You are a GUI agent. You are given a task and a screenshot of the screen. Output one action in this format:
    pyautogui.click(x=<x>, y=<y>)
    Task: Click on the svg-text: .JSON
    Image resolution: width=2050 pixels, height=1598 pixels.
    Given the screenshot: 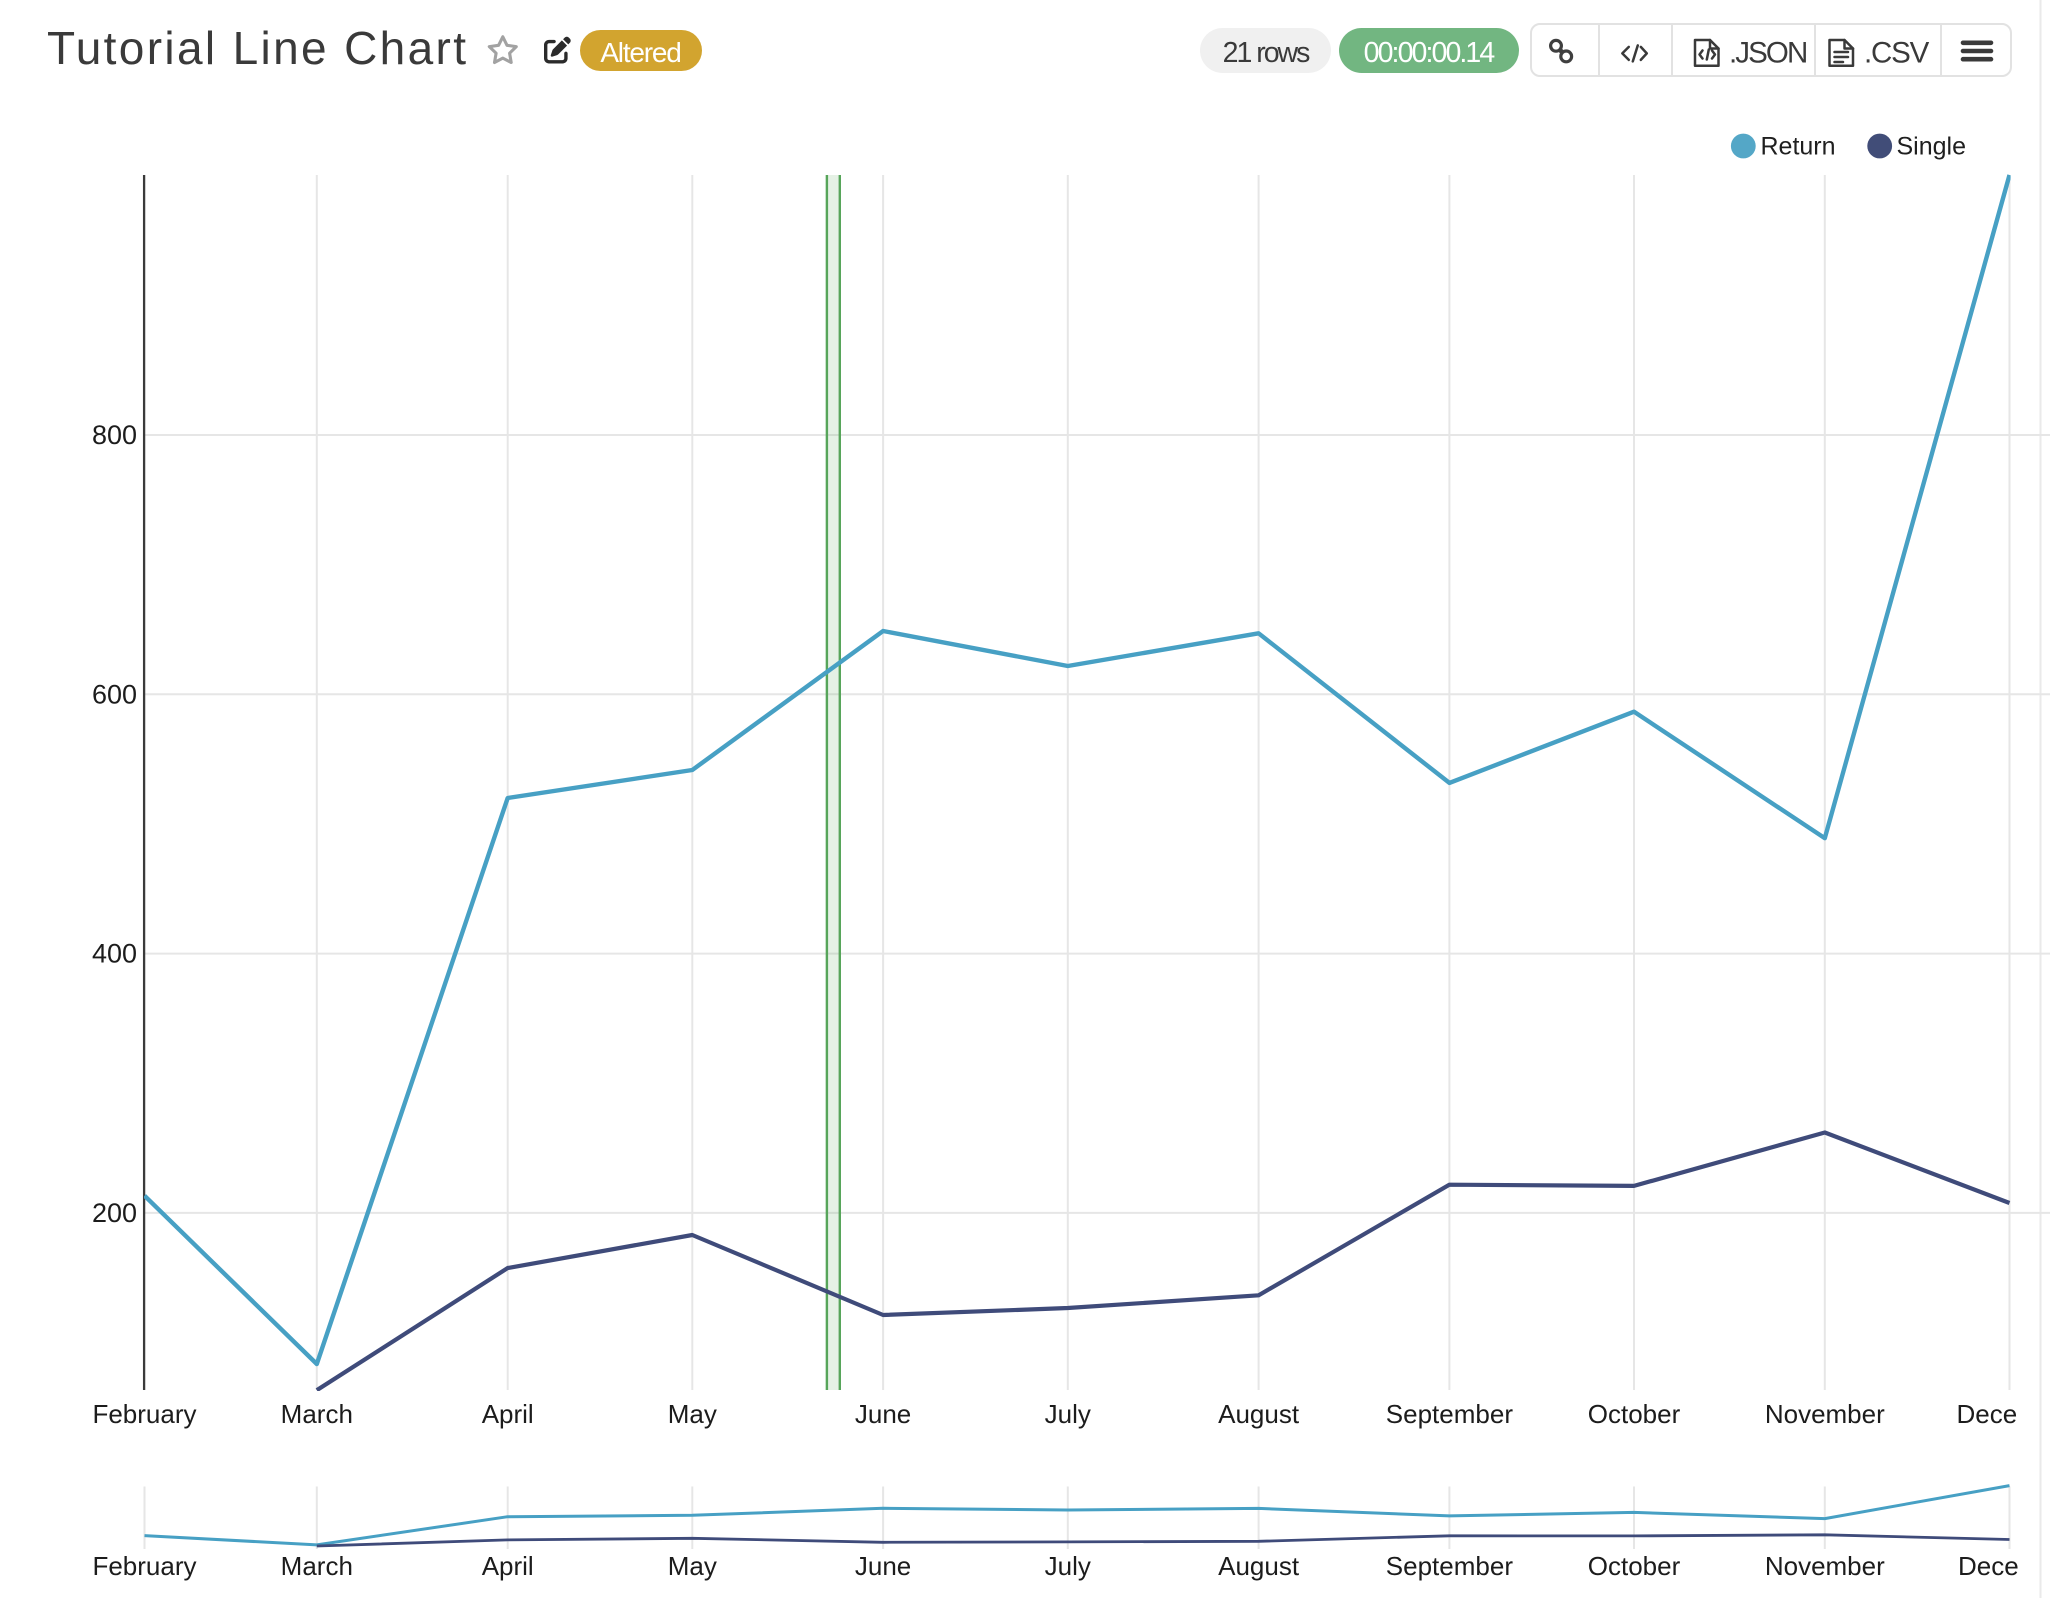 What is the action you would take?
    pyautogui.click(x=1767, y=52)
    